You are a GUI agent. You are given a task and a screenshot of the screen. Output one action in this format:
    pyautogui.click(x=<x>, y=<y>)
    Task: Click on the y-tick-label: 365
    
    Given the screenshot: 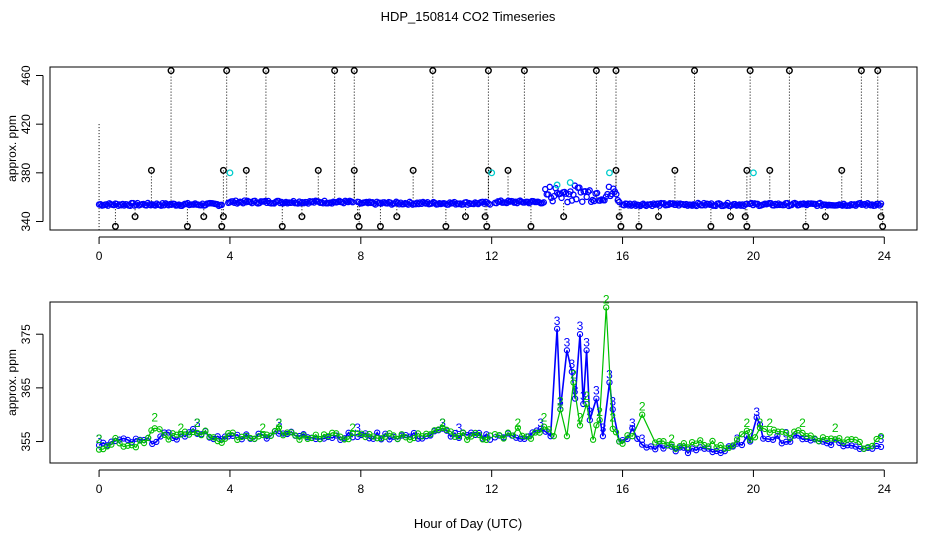 What is the action you would take?
    pyautogui.click(x=26, y=388)
    